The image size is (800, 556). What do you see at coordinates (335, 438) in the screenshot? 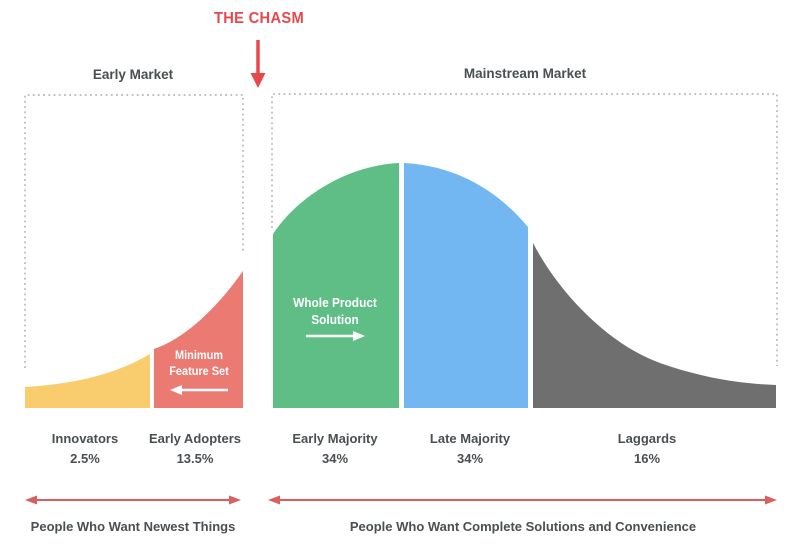
I see `segment-name: Early Majority` at bounding box center [335, 438].